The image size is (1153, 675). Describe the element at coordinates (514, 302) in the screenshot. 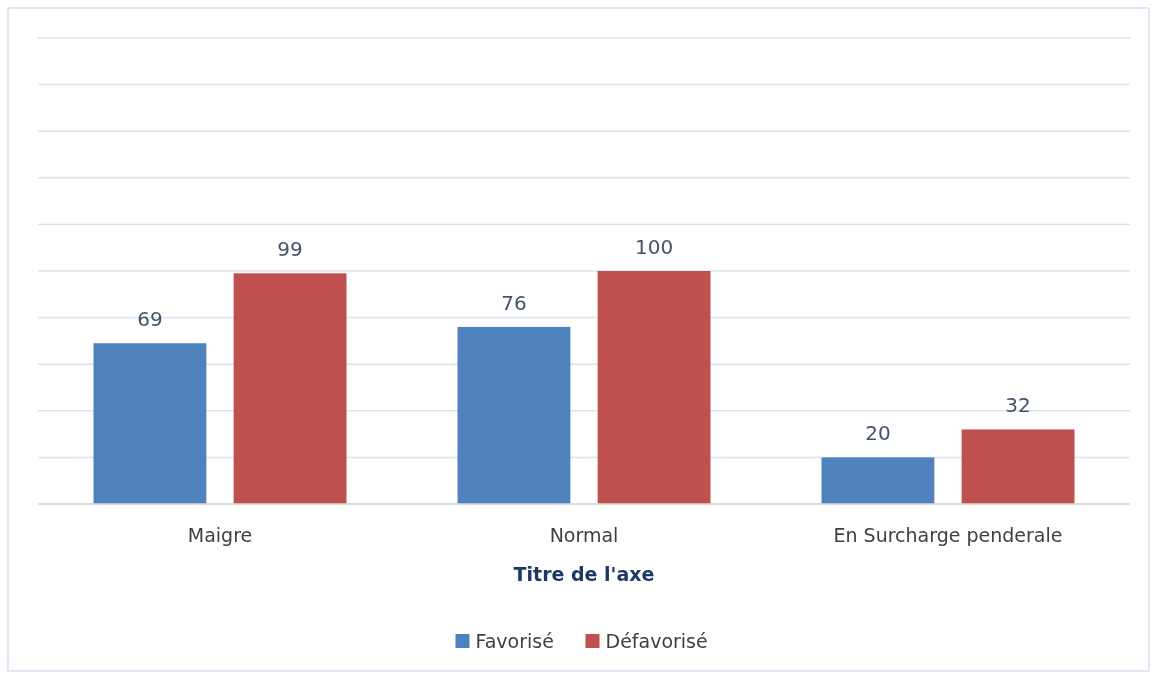

I see `data-label: 76` at that location.